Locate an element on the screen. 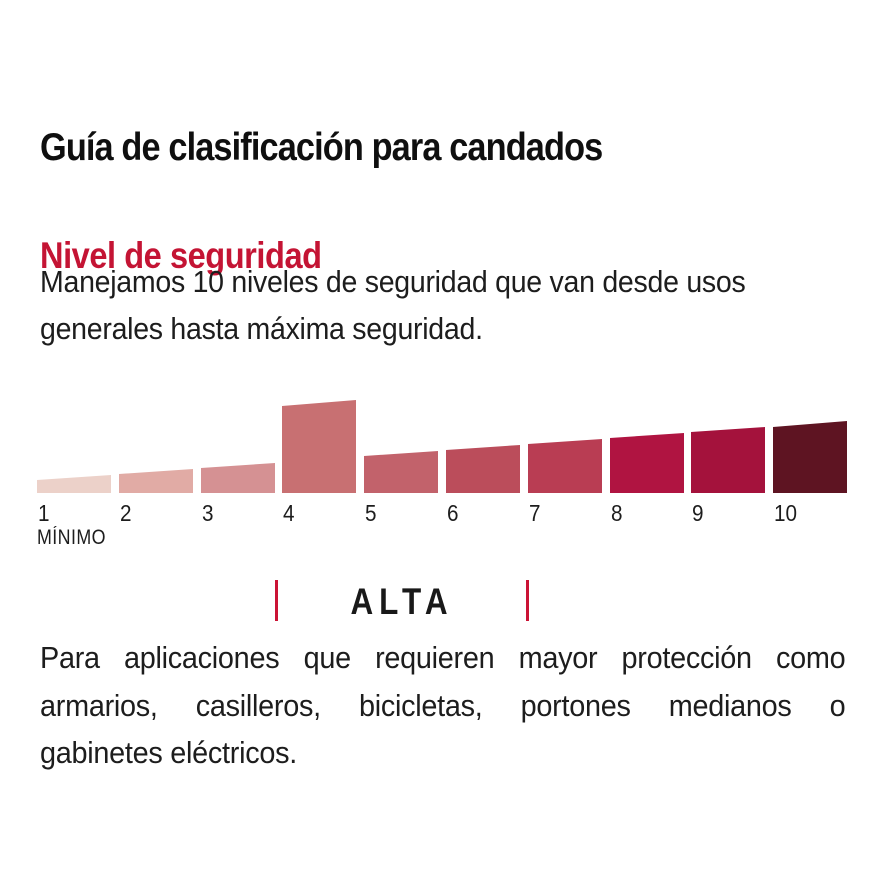 The width and height of the screenshot is (885, 885). range-tick-left is located at coordinates (276, 600).